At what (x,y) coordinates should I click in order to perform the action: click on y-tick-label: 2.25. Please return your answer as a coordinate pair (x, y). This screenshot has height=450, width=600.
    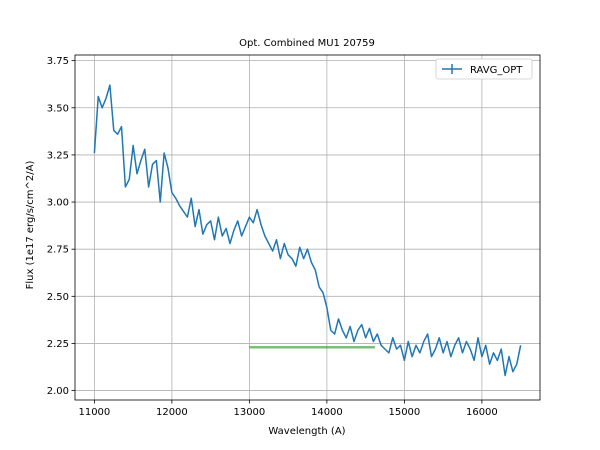
    Looking at the image, I should click on (58, 344).